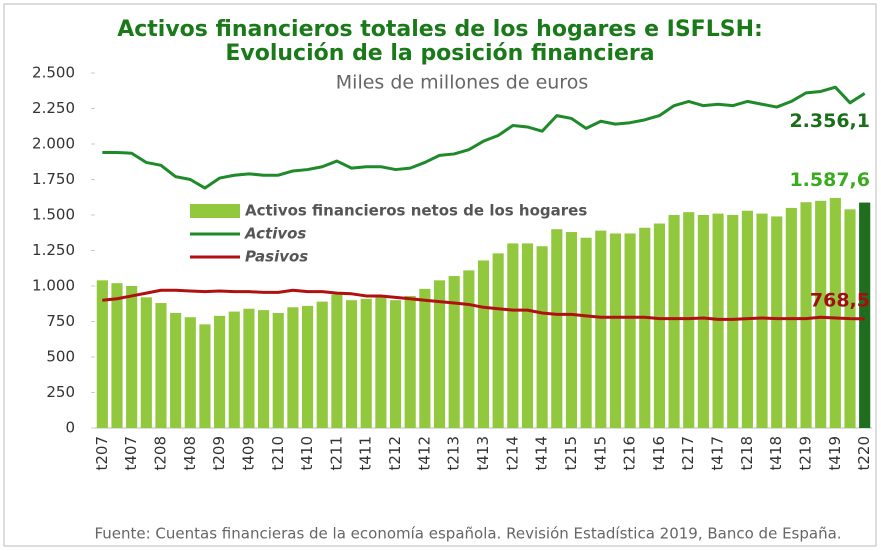 The height and width of the screenshot is (551, 881). Describe the element at coordinates (512, 453) in the screenshot. I see `x-tick-label: t214` at that location.